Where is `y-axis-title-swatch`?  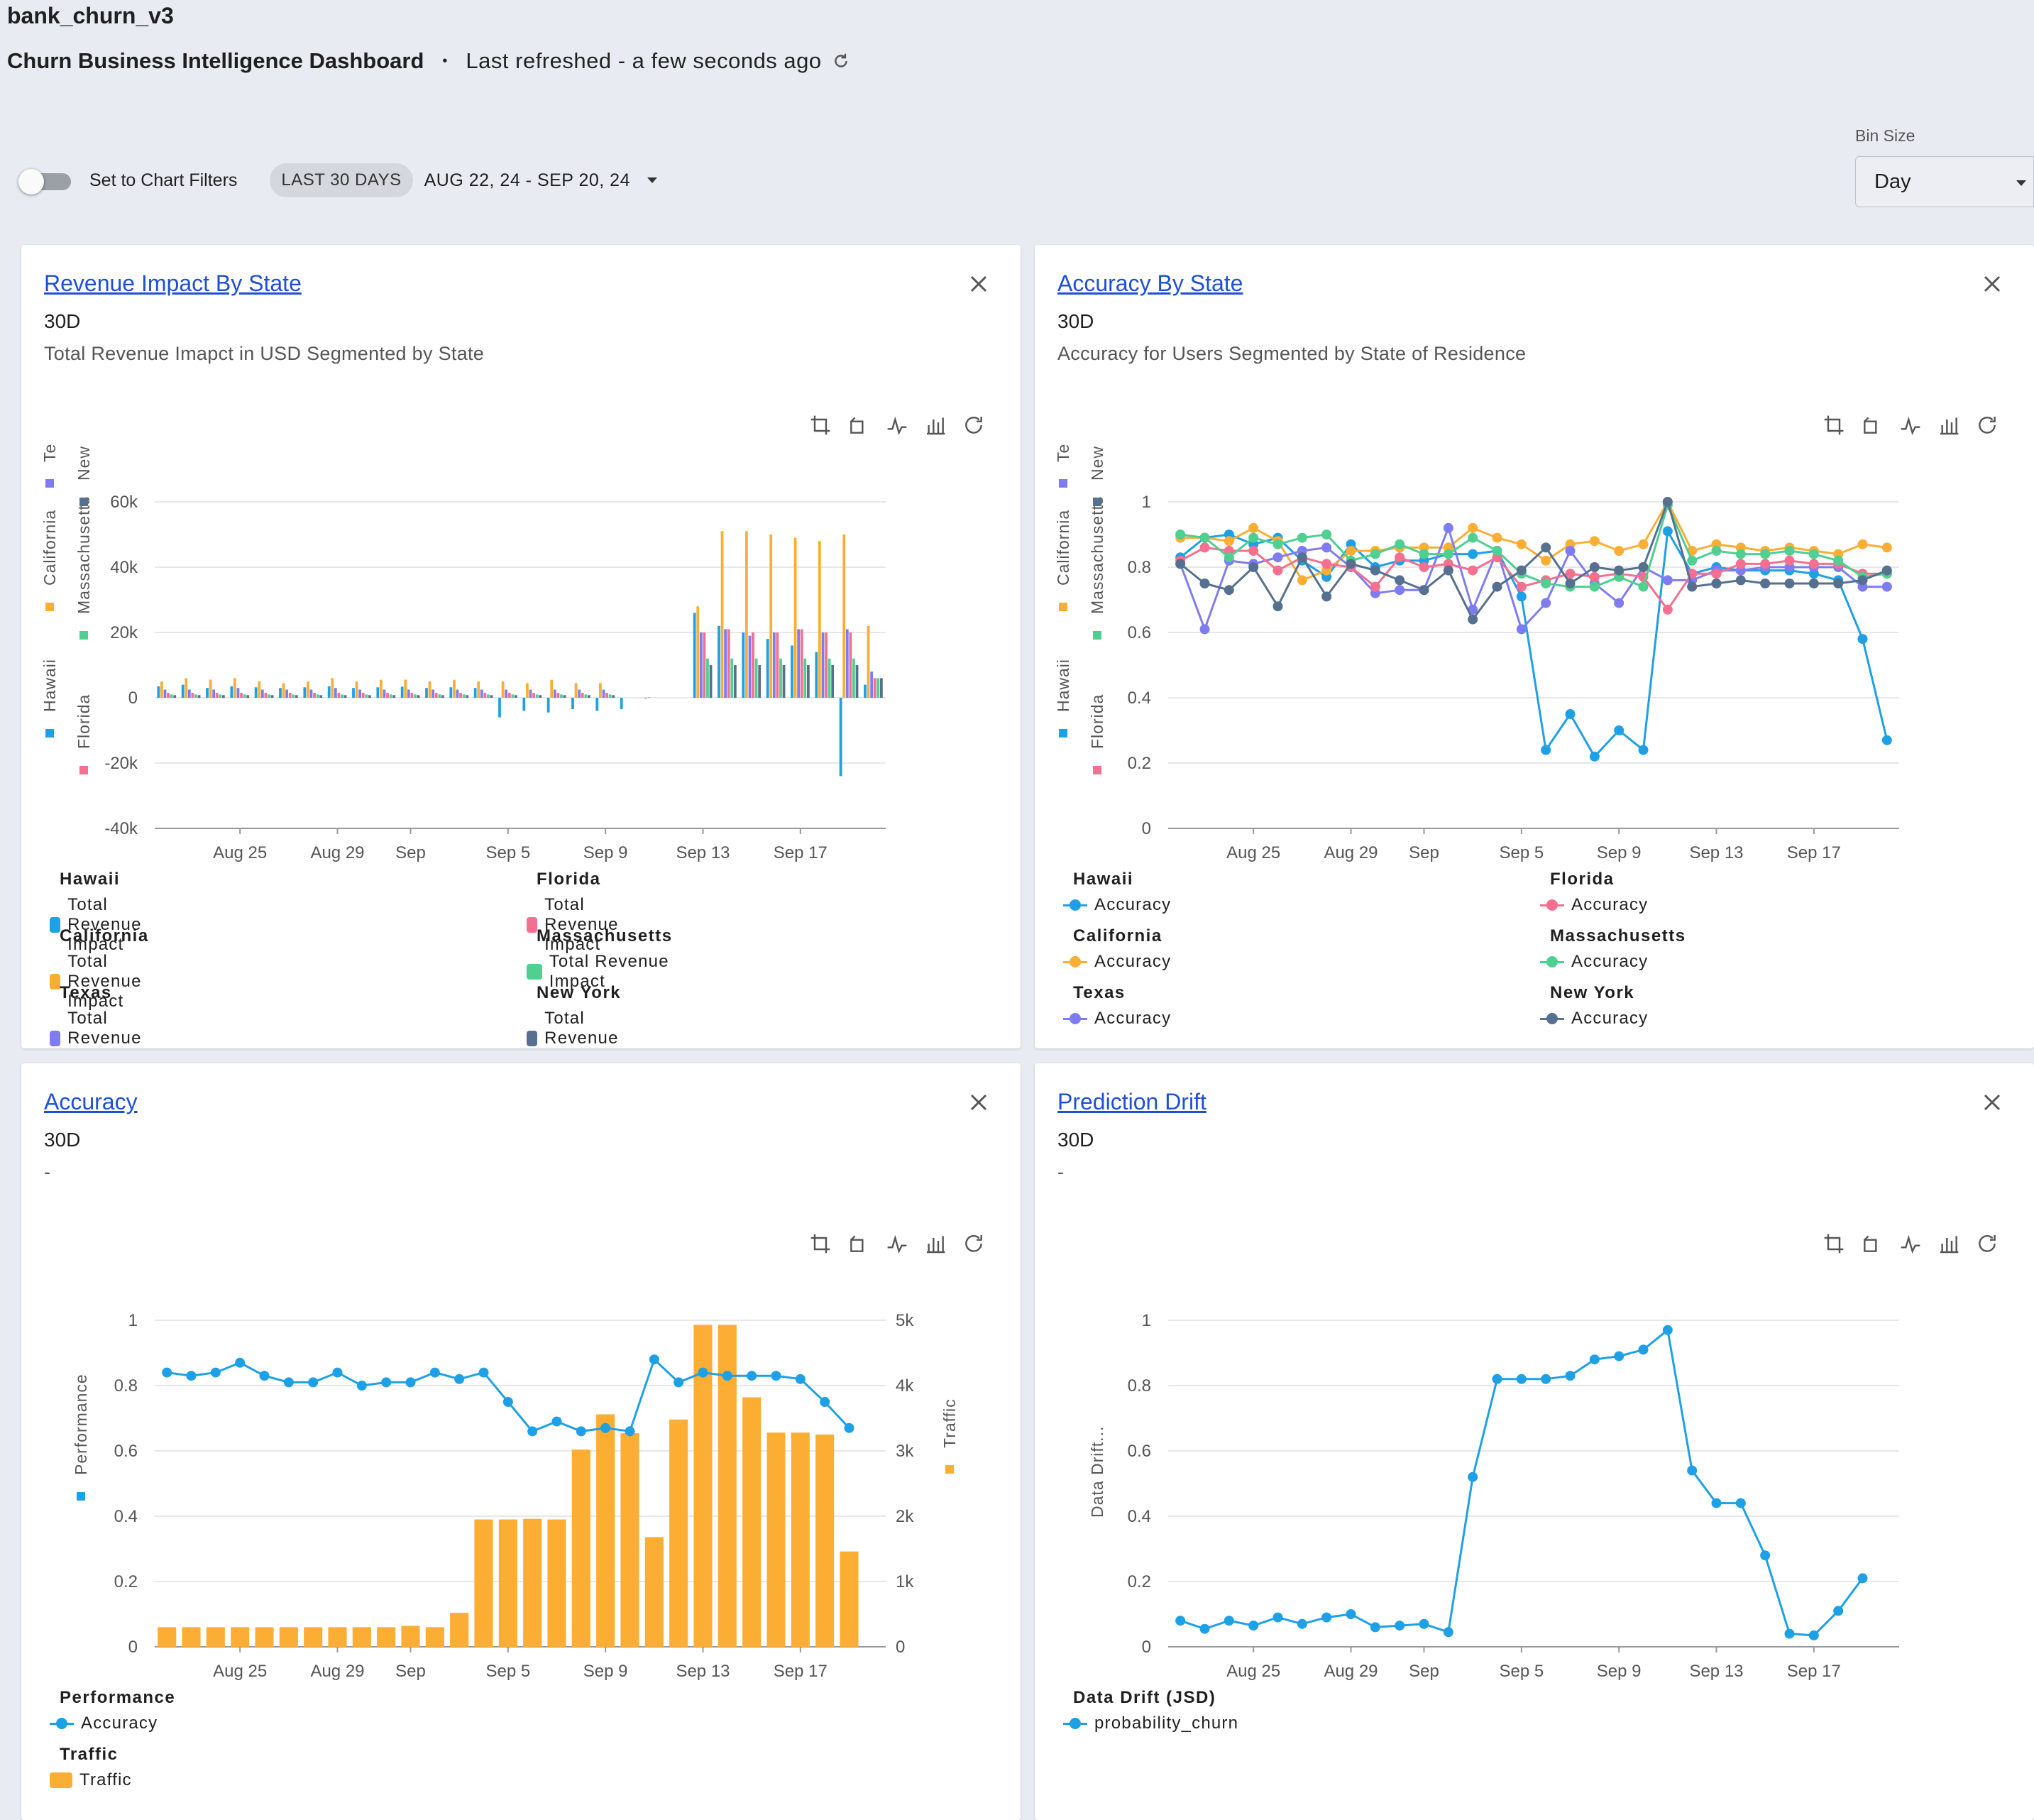
y-axis-title-swatch is located at coordinates (81, 1497).